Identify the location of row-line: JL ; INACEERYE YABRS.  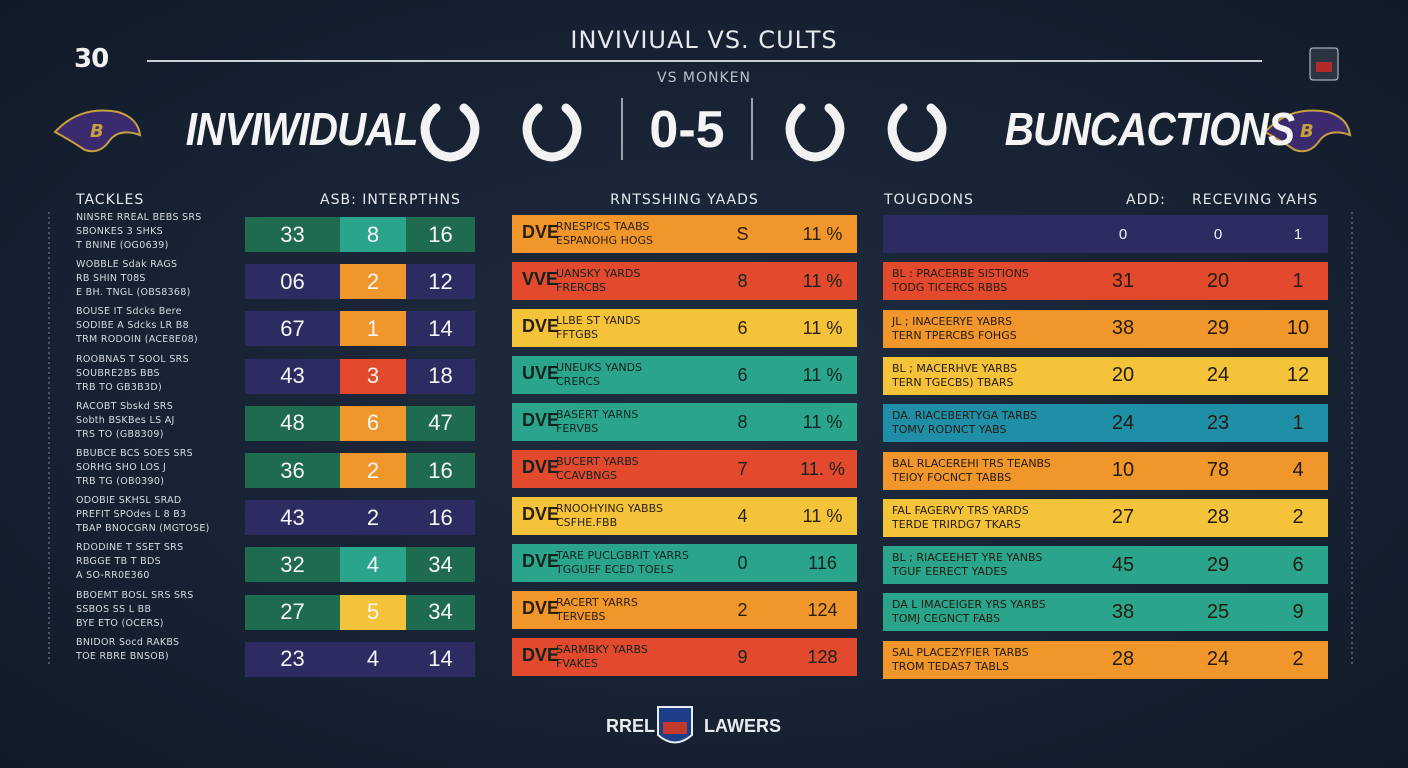
(952, 321).